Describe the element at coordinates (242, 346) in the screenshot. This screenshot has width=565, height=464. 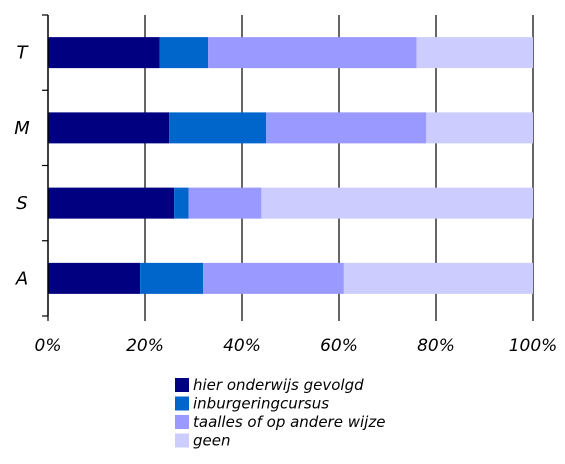
I see `x-tick-label: 40%` at that location.